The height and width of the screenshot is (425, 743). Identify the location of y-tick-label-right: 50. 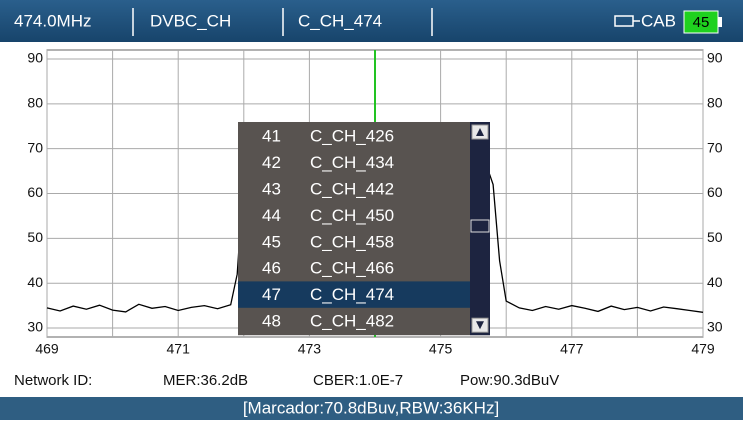
(715, 237).